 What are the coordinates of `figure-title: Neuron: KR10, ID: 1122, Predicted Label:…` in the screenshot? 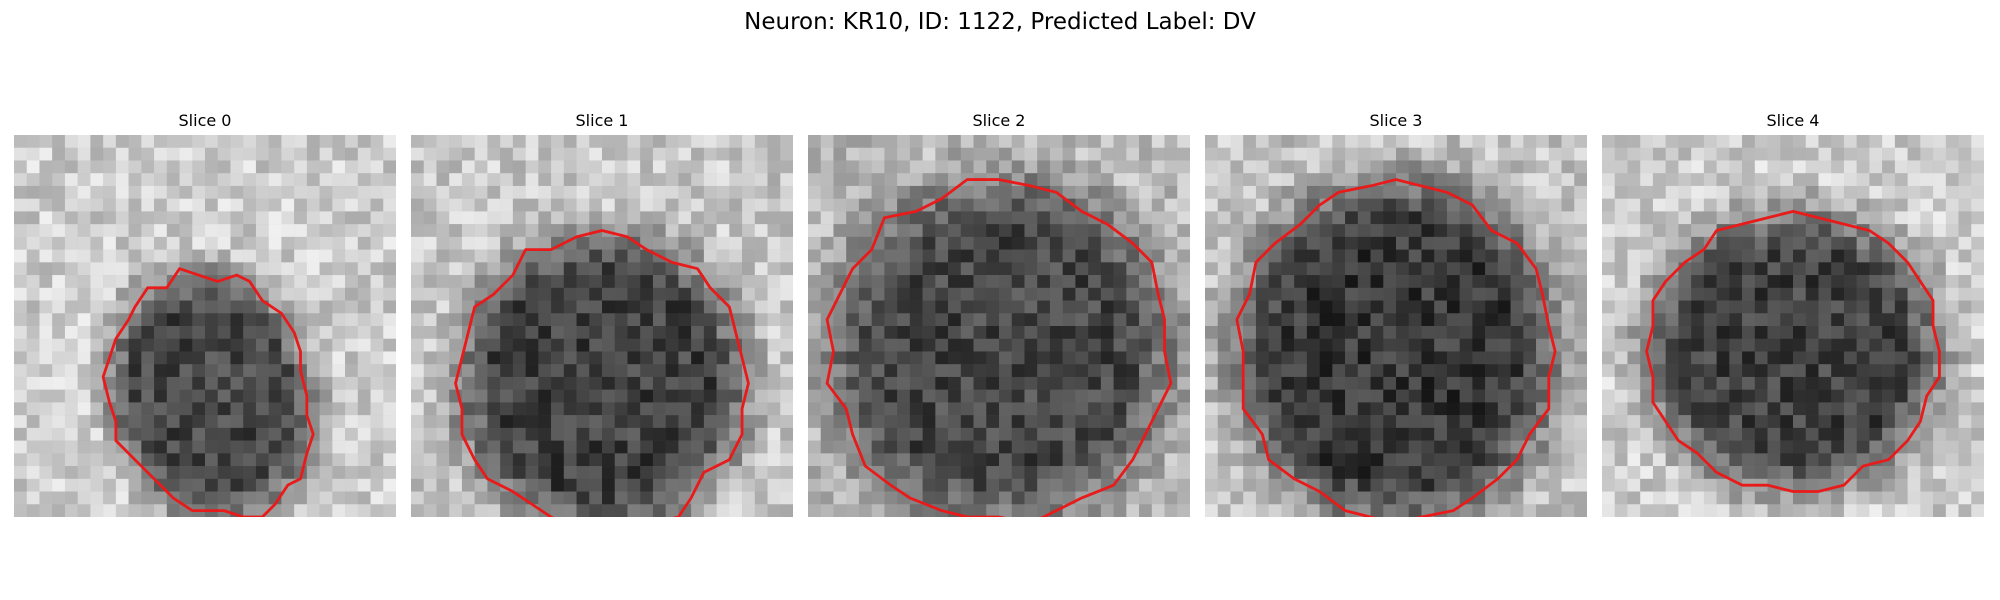 It's located at (1000, 22).